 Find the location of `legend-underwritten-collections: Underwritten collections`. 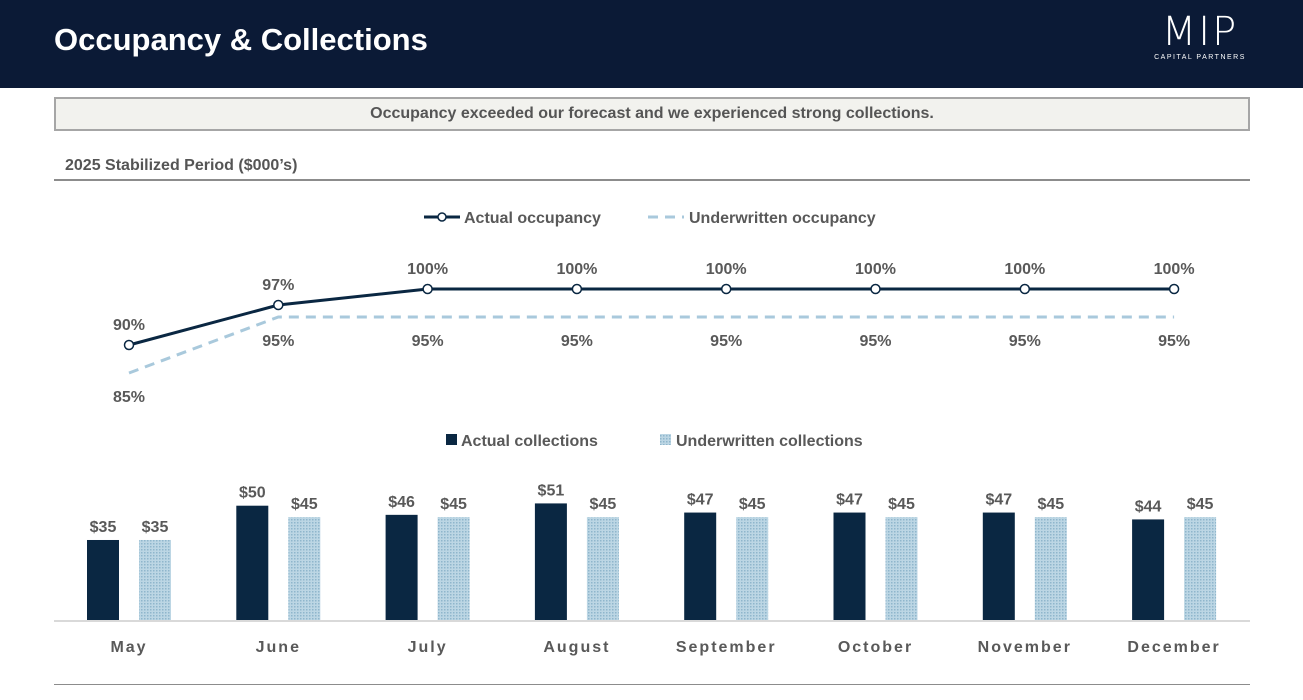

legend-underwritten-collections: Underwritten collections is located at coordinates (769, 441).